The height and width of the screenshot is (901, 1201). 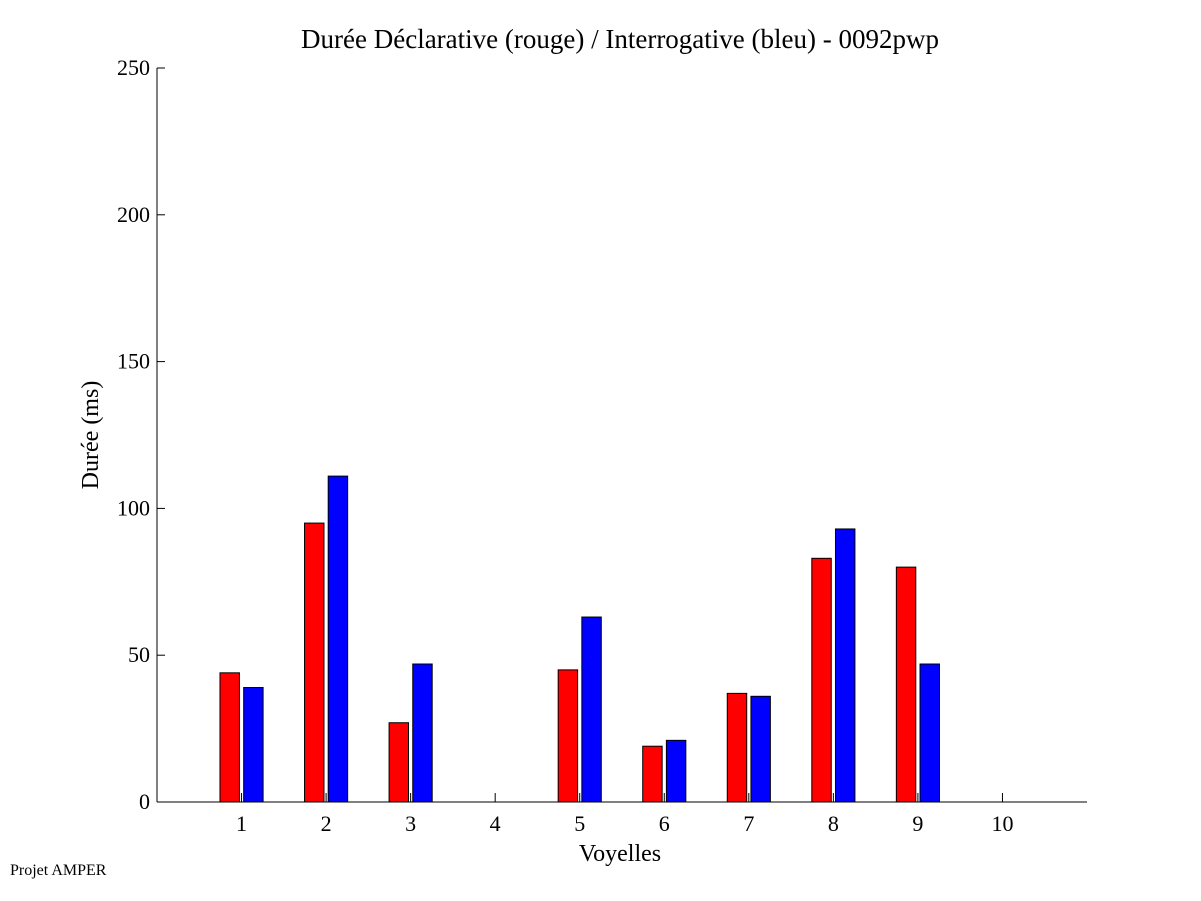 I want to click on y-tick-label: 50, so click(x=139, y=654).